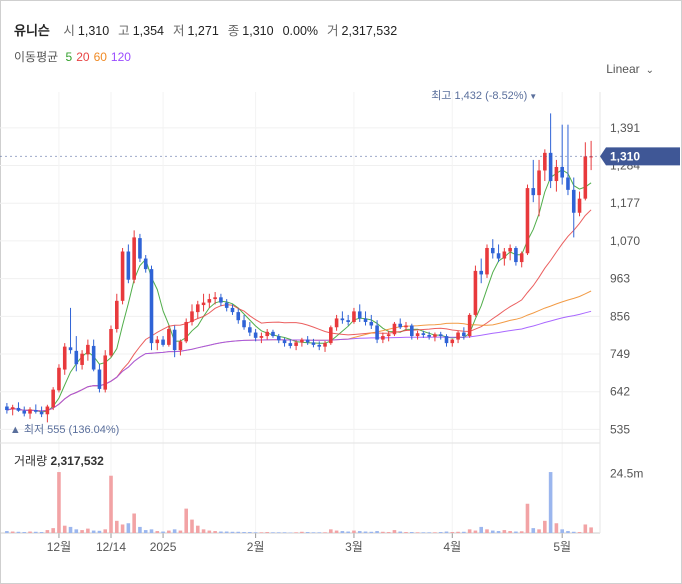 The width and height of the screenshot is (682, 584). I want to click on header-value: 1,310, so click(93, 31).